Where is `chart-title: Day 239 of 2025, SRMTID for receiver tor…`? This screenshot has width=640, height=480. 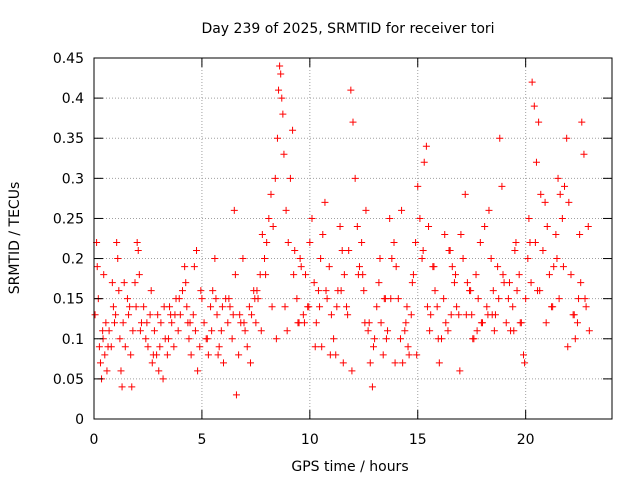 chart-title: Day 239 of 2025, SRMTID for receiver tor… is located at coordinates (347, 29).